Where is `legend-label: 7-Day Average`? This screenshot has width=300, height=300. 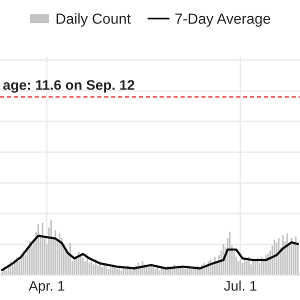
legend-label: 7-Day Average is located at coordinates (222, 20).